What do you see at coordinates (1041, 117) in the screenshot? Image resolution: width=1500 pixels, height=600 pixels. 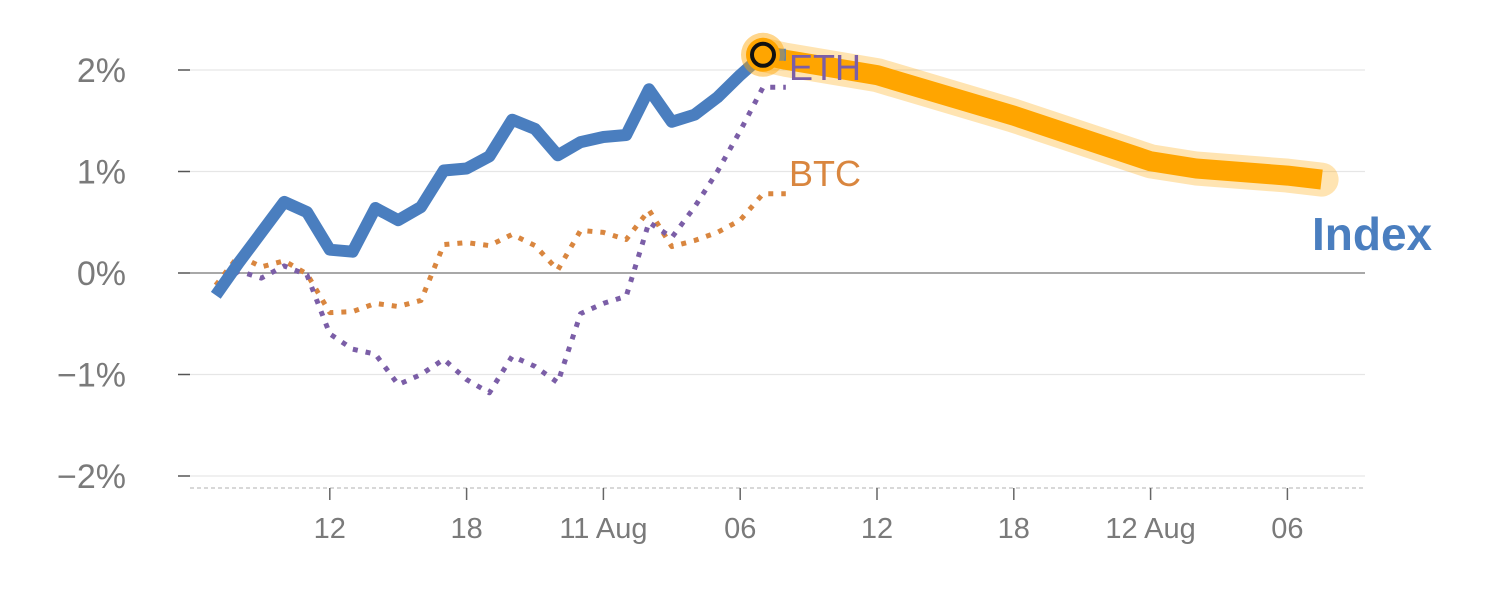 I see `forecast-line` at bounding box center [1041, 117].